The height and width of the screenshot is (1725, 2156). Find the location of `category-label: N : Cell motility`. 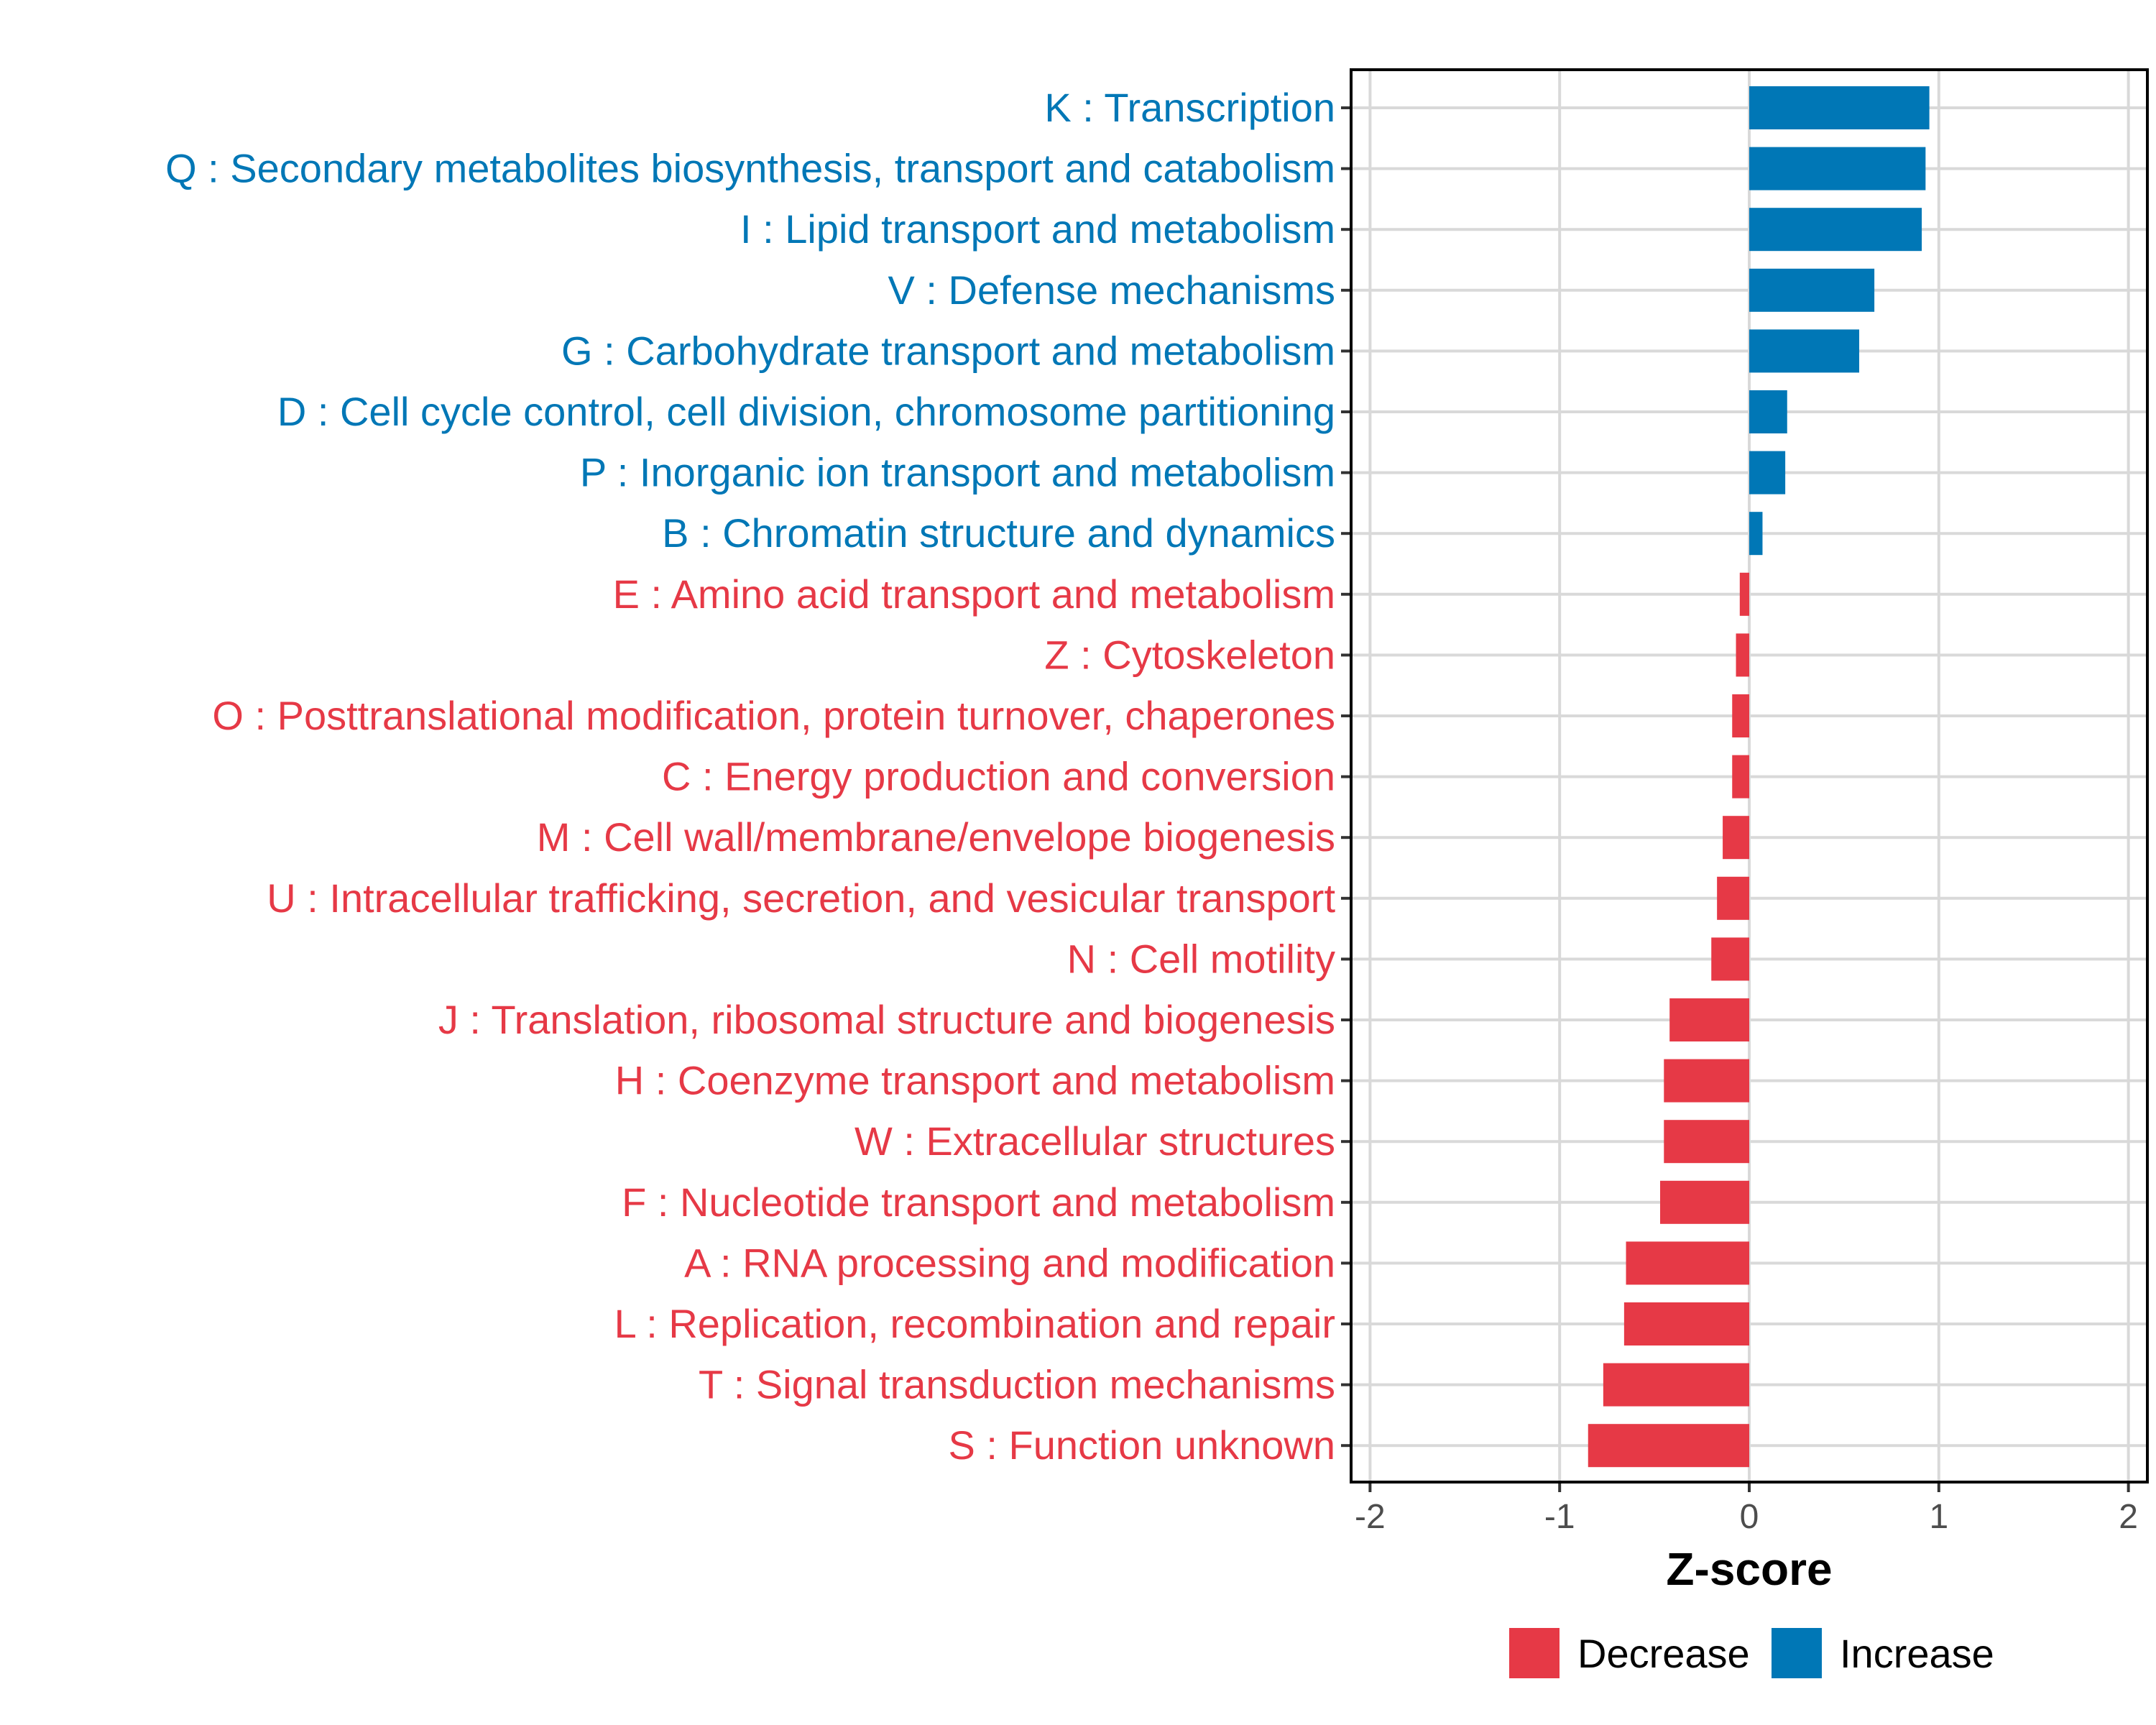

category-label: N : Cell motility is located at coordinates (1201, 958).